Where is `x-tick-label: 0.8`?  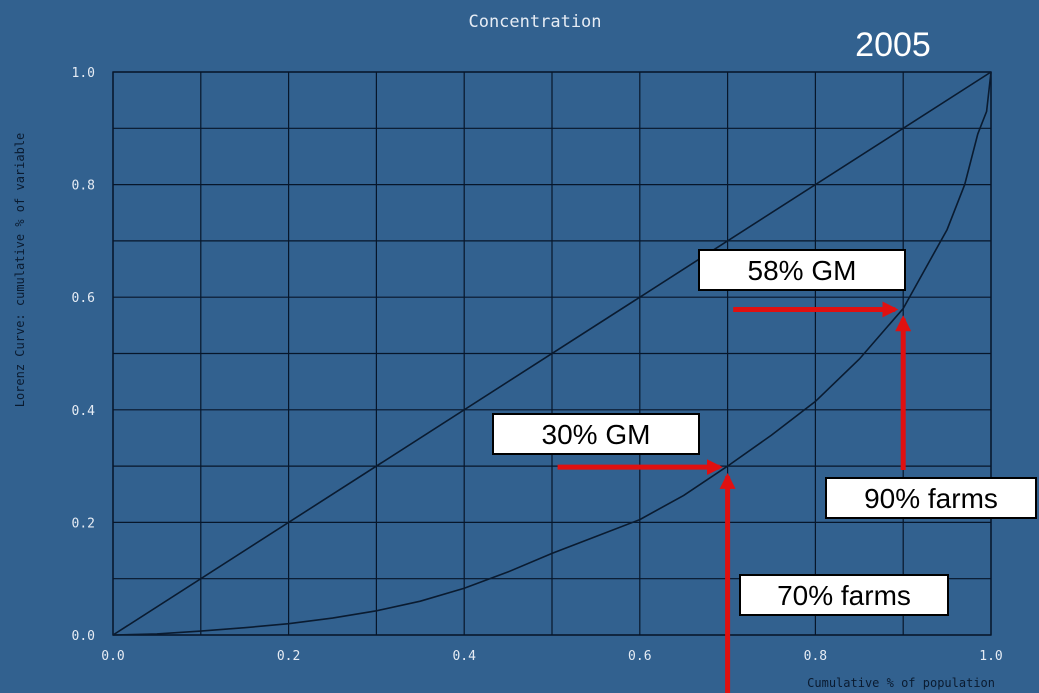
x-tick-label: 0.8 is located at coordinates (815, 656).